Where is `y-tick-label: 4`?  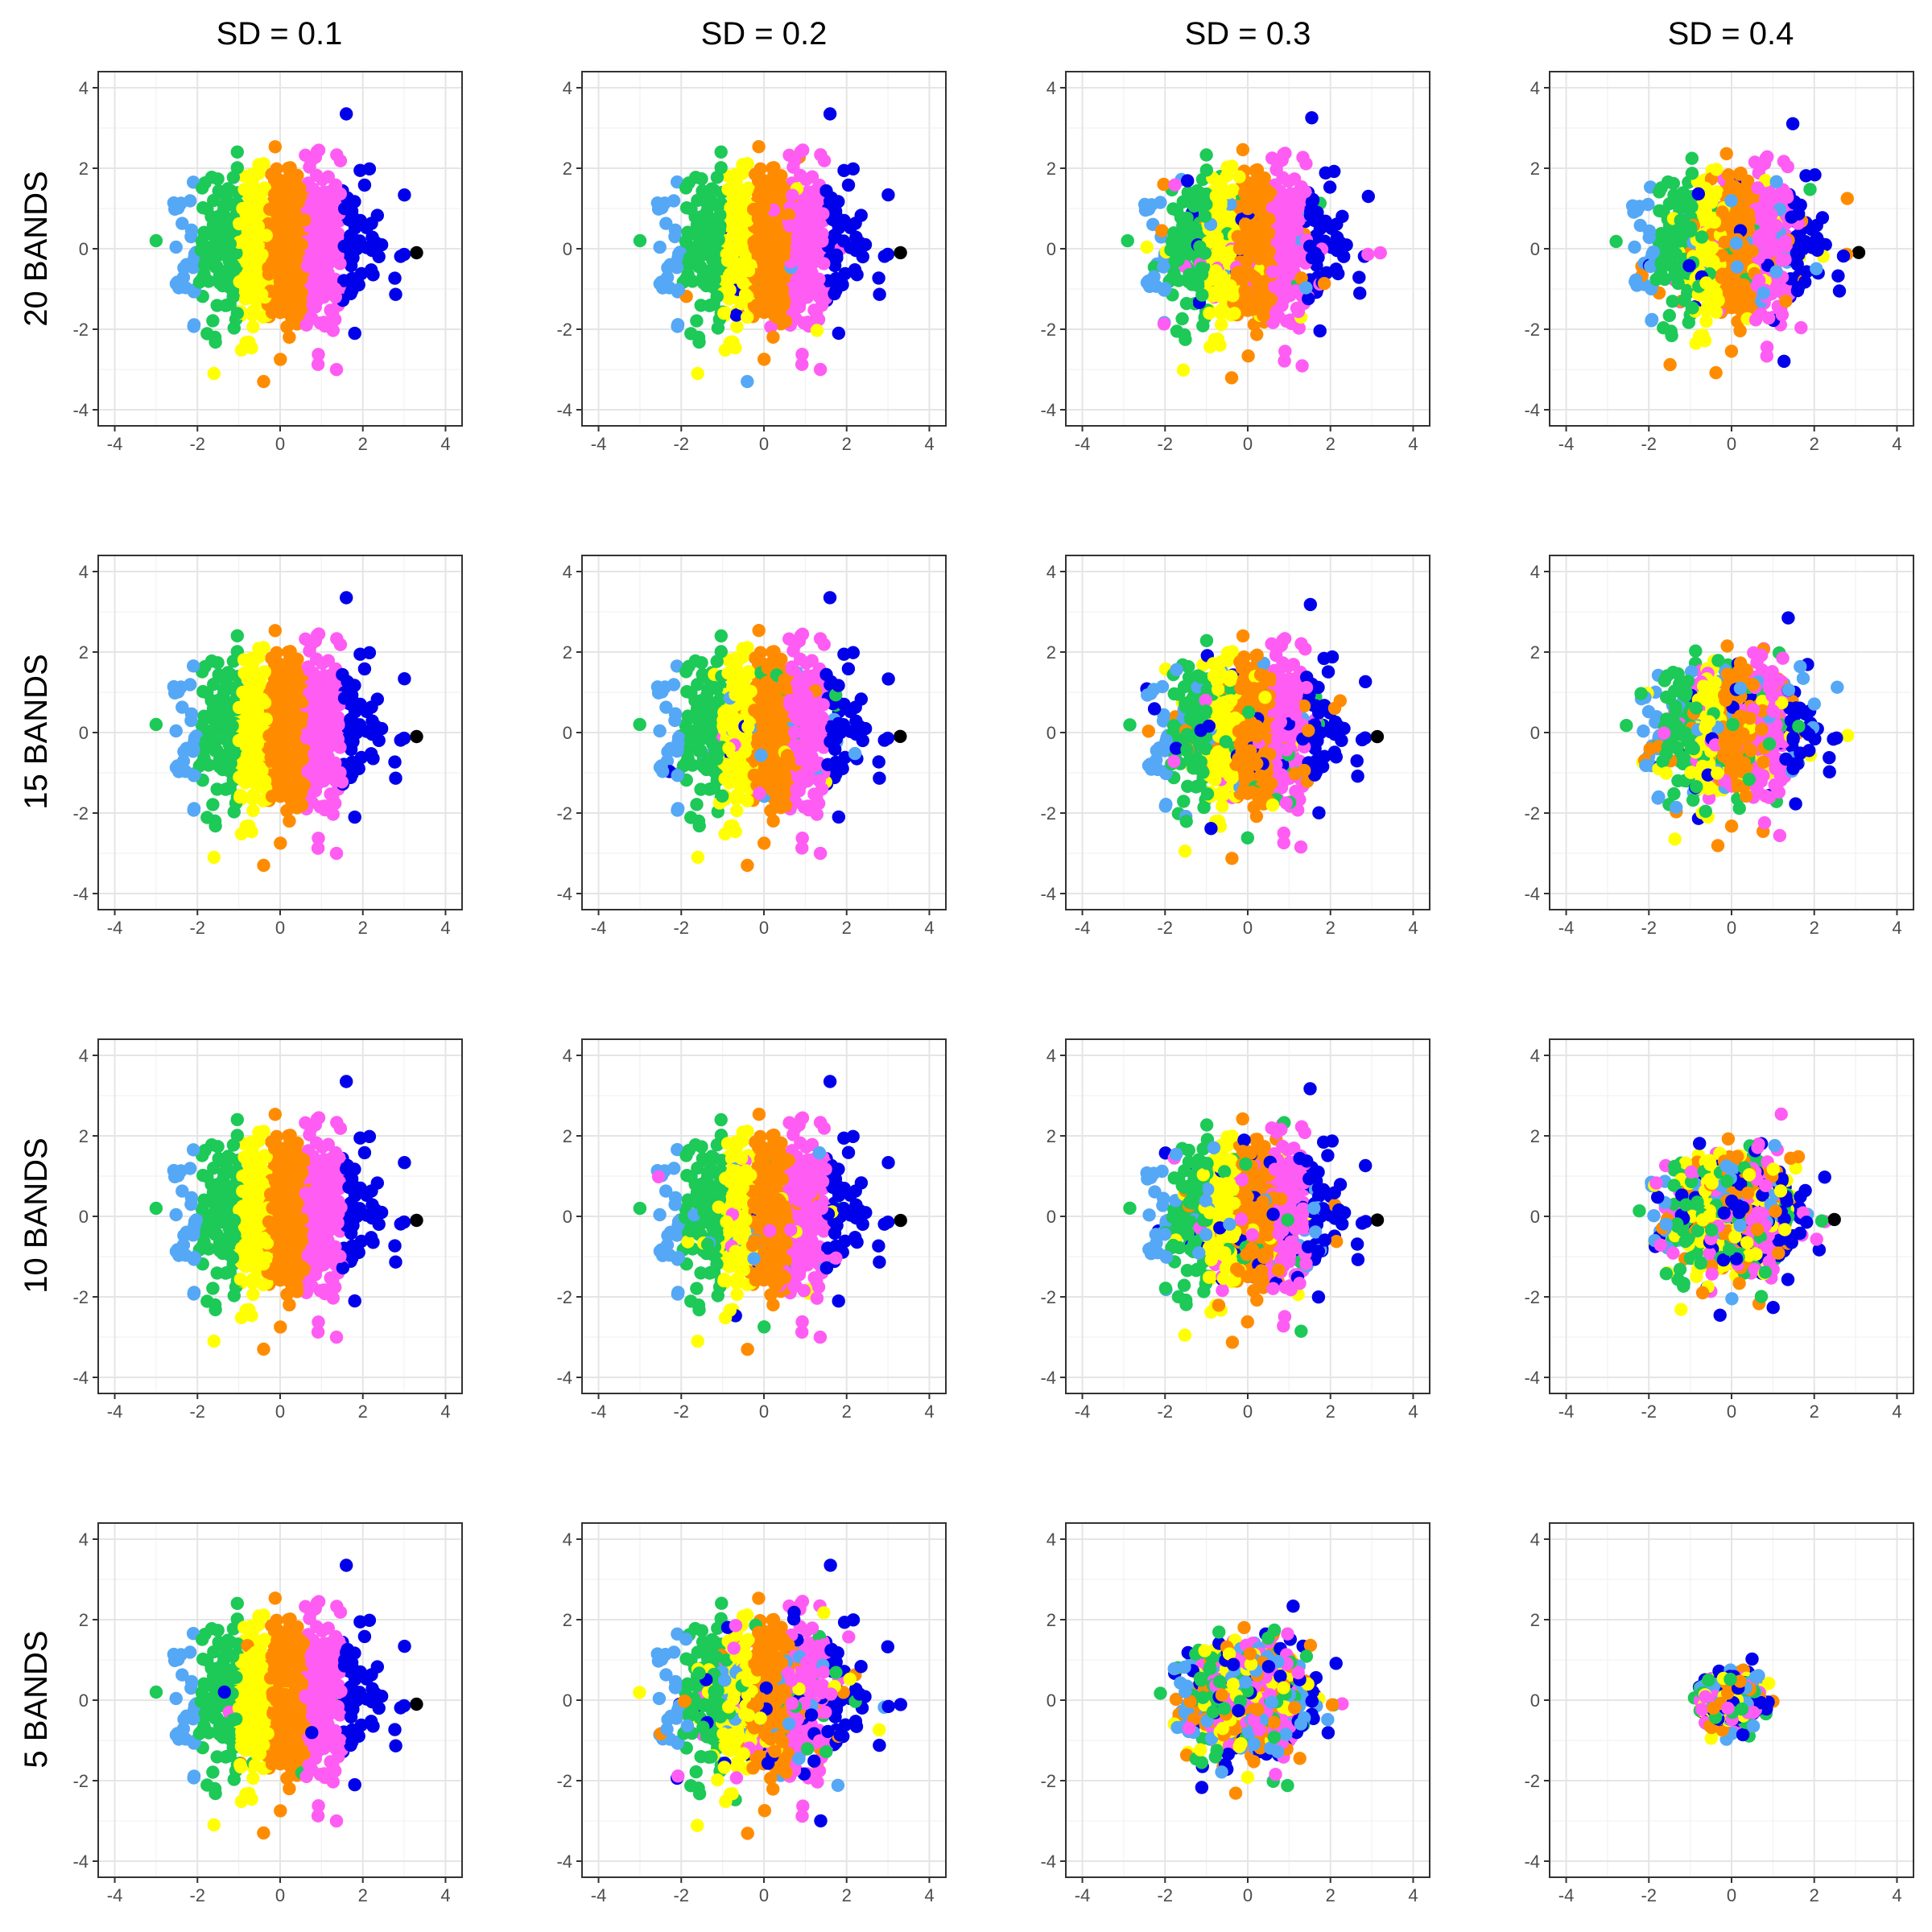
y-tick-label: 4 is located at coordinates (84, 88).